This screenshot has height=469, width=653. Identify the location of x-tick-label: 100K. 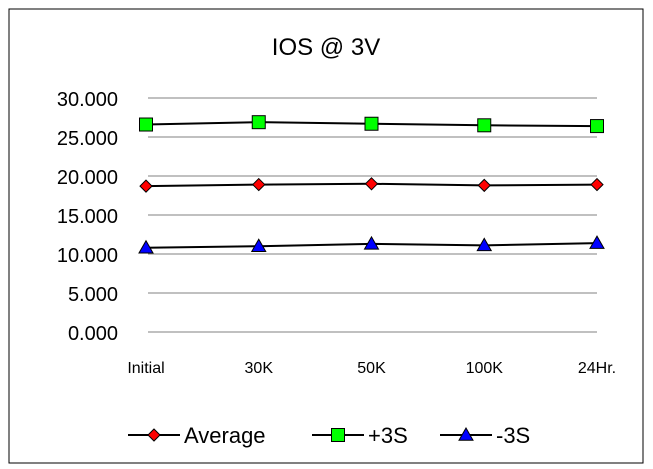
(485, 368).